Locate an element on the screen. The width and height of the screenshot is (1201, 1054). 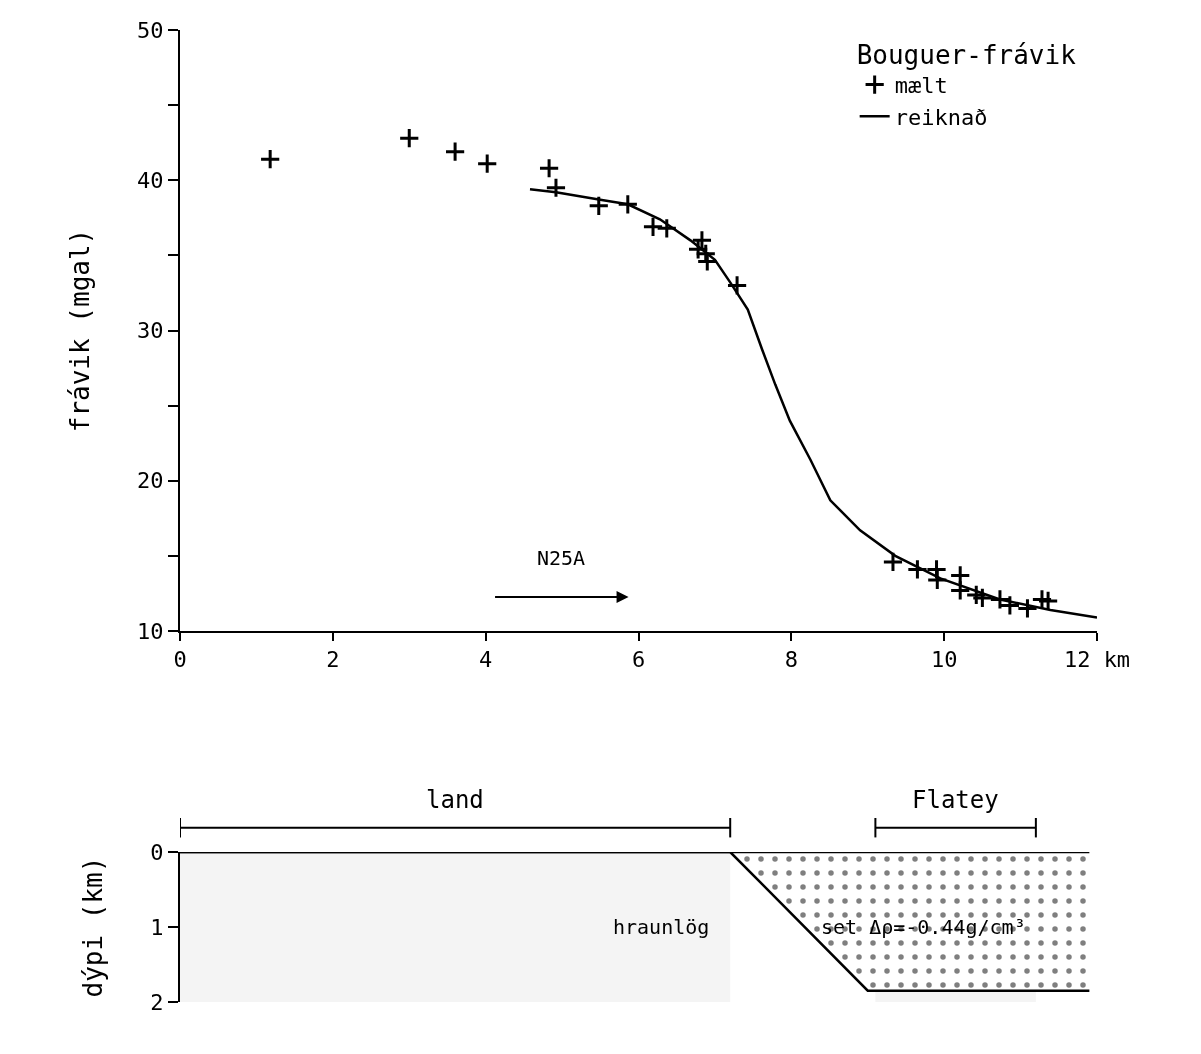
x-tick-label: 12 km is located at coordinates (1097, 660).